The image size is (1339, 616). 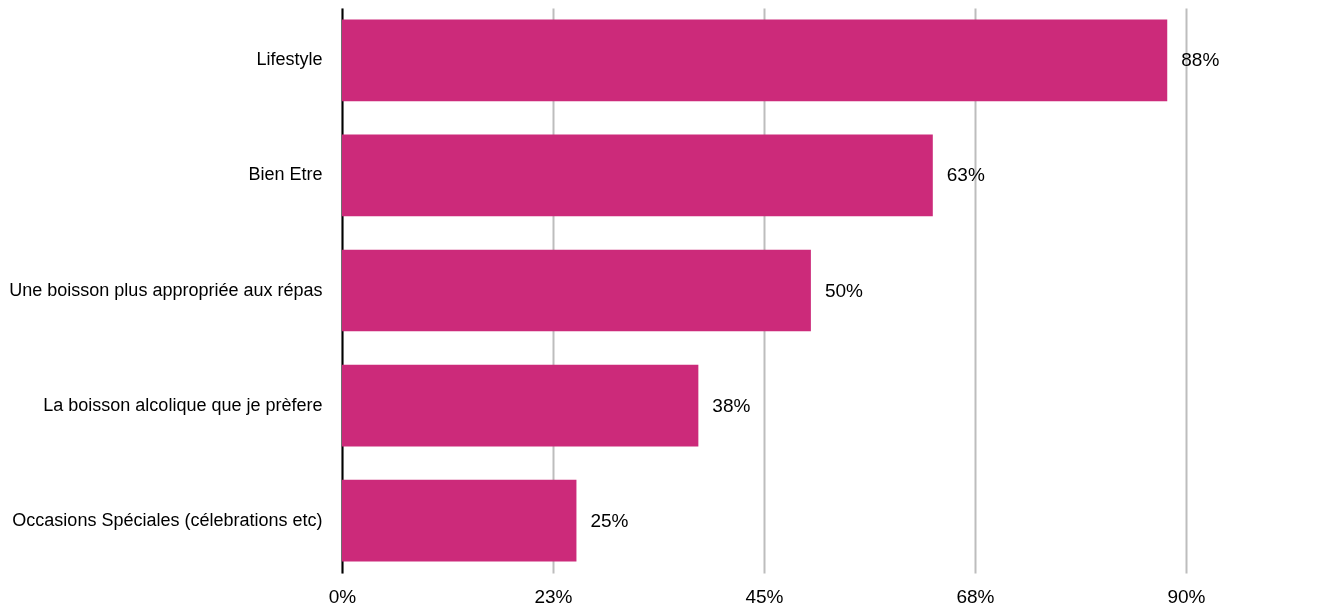 What do you see at coordinates (166, 289) in the screenshot?
I see `y-tick-label: Une boisson plus appropriée aux répas` at bounding box center [166, 289].